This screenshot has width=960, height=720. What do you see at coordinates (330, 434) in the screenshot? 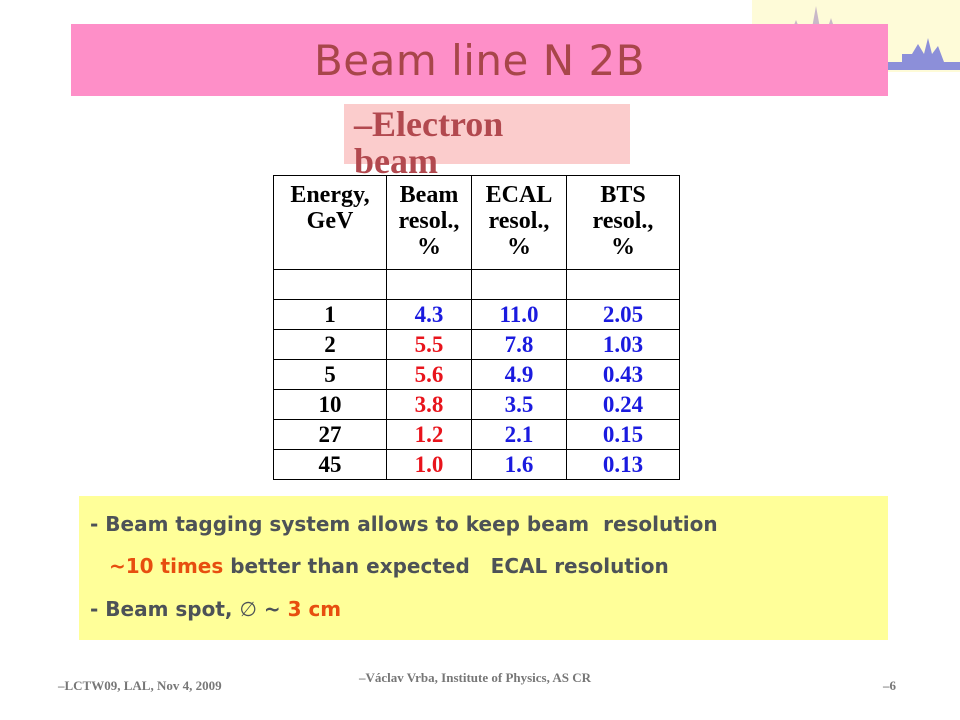
I see `cell-energy: 27` at bounding box center [330, 434].